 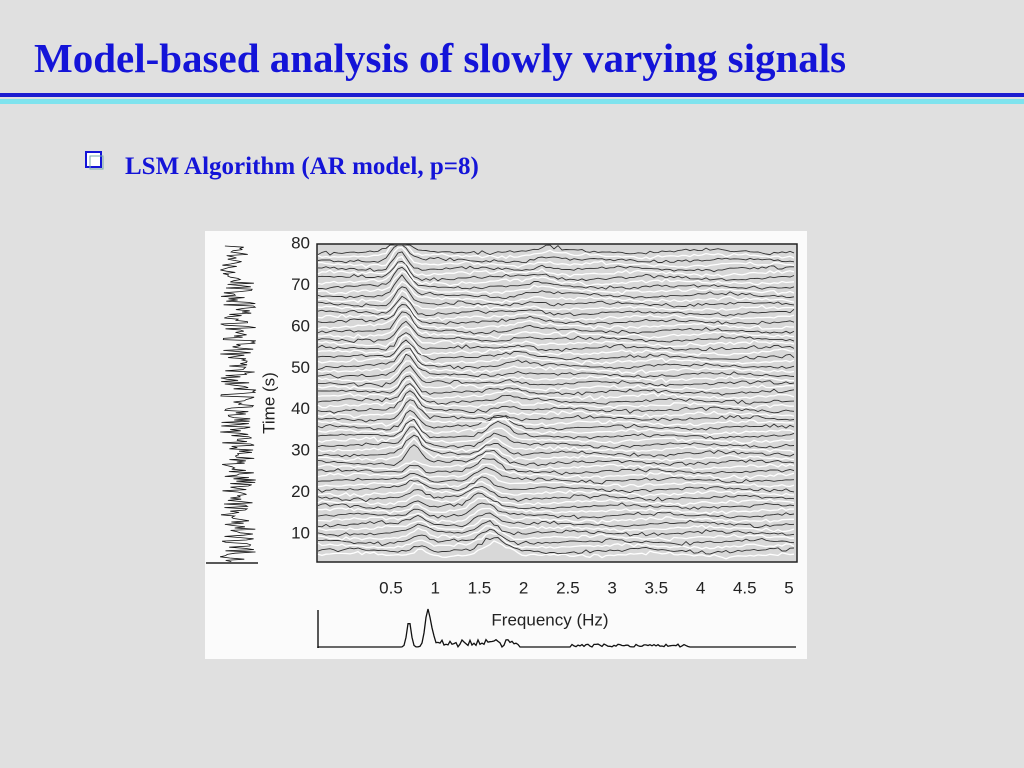 What do you see at coordinates (512, 95) in the screenshot?
I see `title-rule` at bounding box center [512, 95].